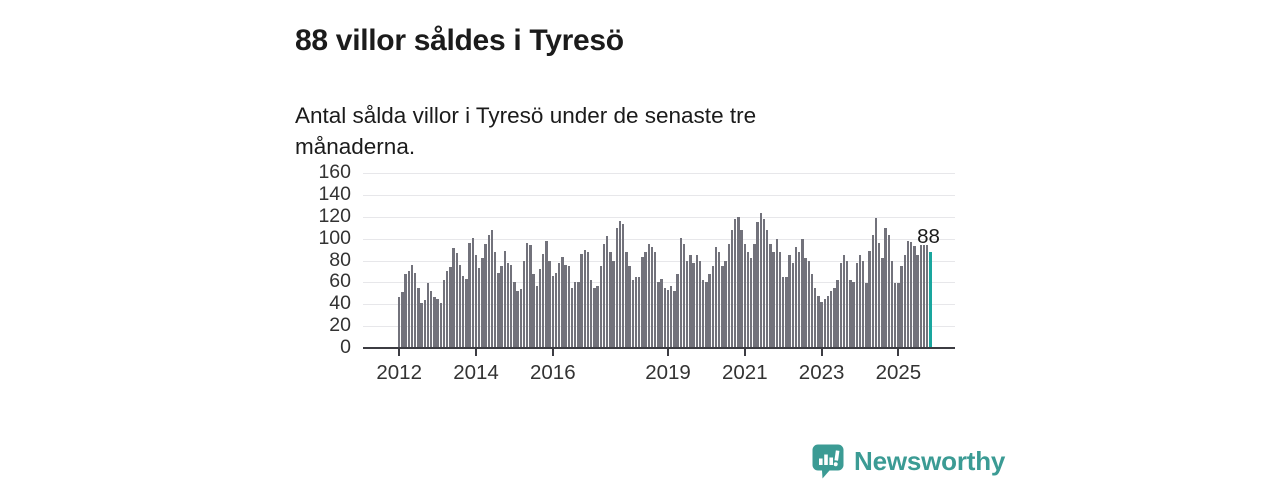  What do you see at coordinates (928, 236) in the screenshot?
I see `last-value-annotation: 88` at bounding box center [928, 236].